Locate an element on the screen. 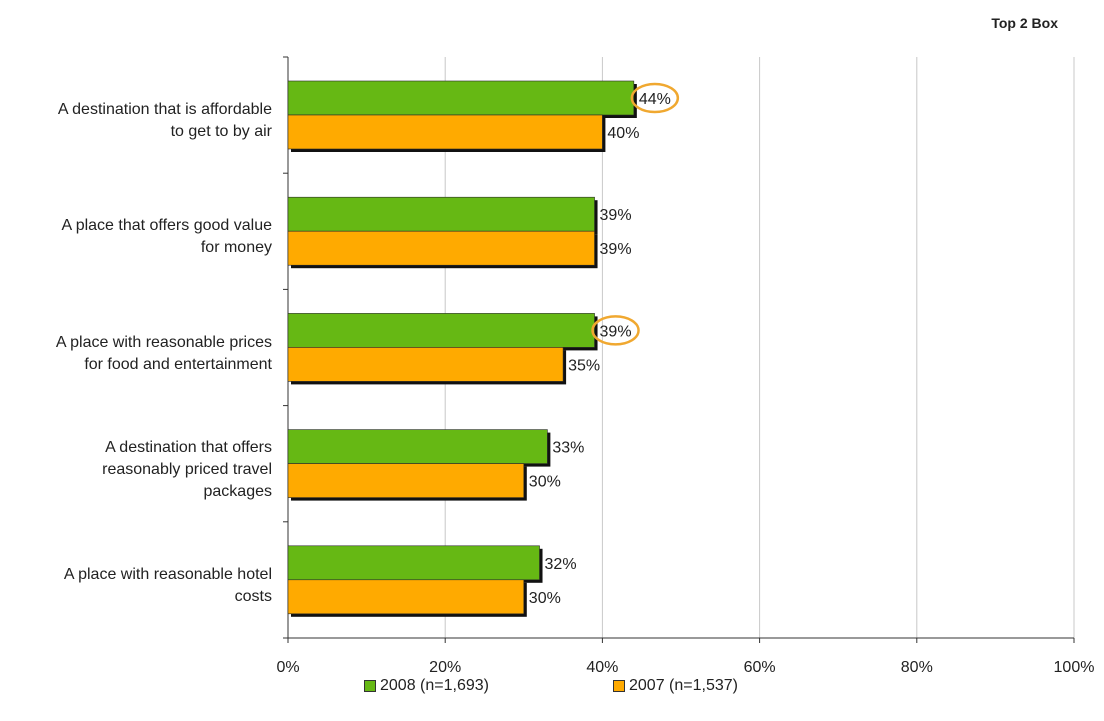 Image resolution: width=1104 pixels, height=721 pixels. data-label: 40% is located at coordinates (623, 133).